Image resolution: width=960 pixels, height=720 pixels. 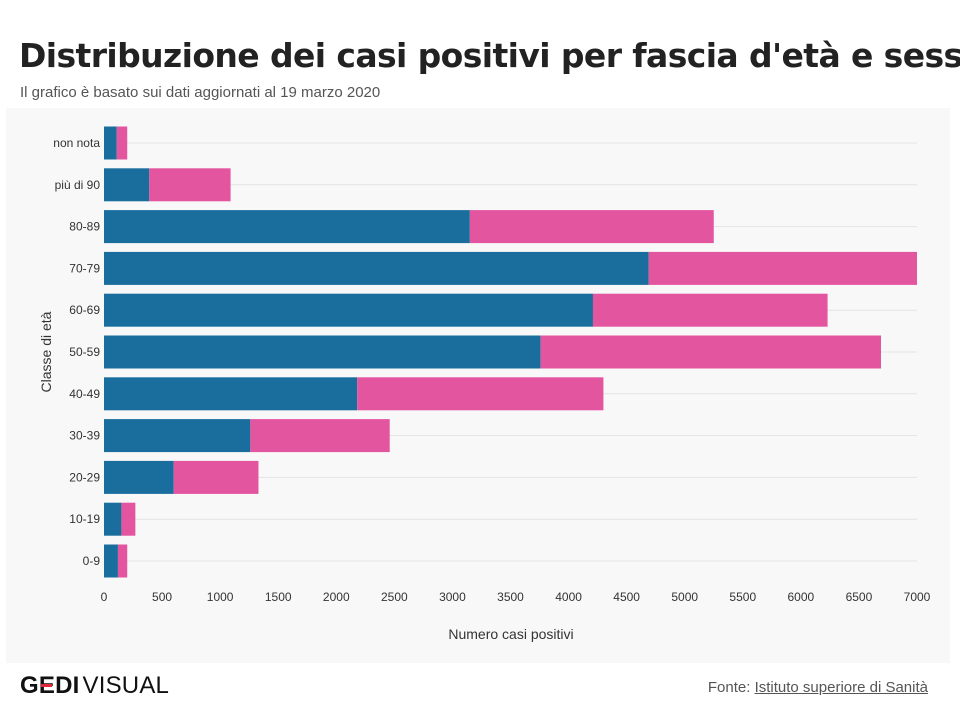 I want to click on y-tick-label-non-nota: non nota, so click(x=76, y=143).